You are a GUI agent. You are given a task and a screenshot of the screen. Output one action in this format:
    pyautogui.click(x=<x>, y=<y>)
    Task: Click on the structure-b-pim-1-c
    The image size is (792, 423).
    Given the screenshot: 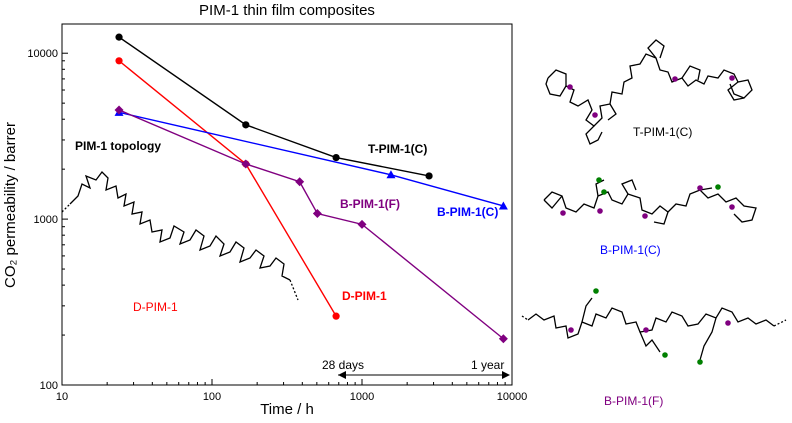 What is the action you would take?
    pyautogui.click(x=650, y=202)
    